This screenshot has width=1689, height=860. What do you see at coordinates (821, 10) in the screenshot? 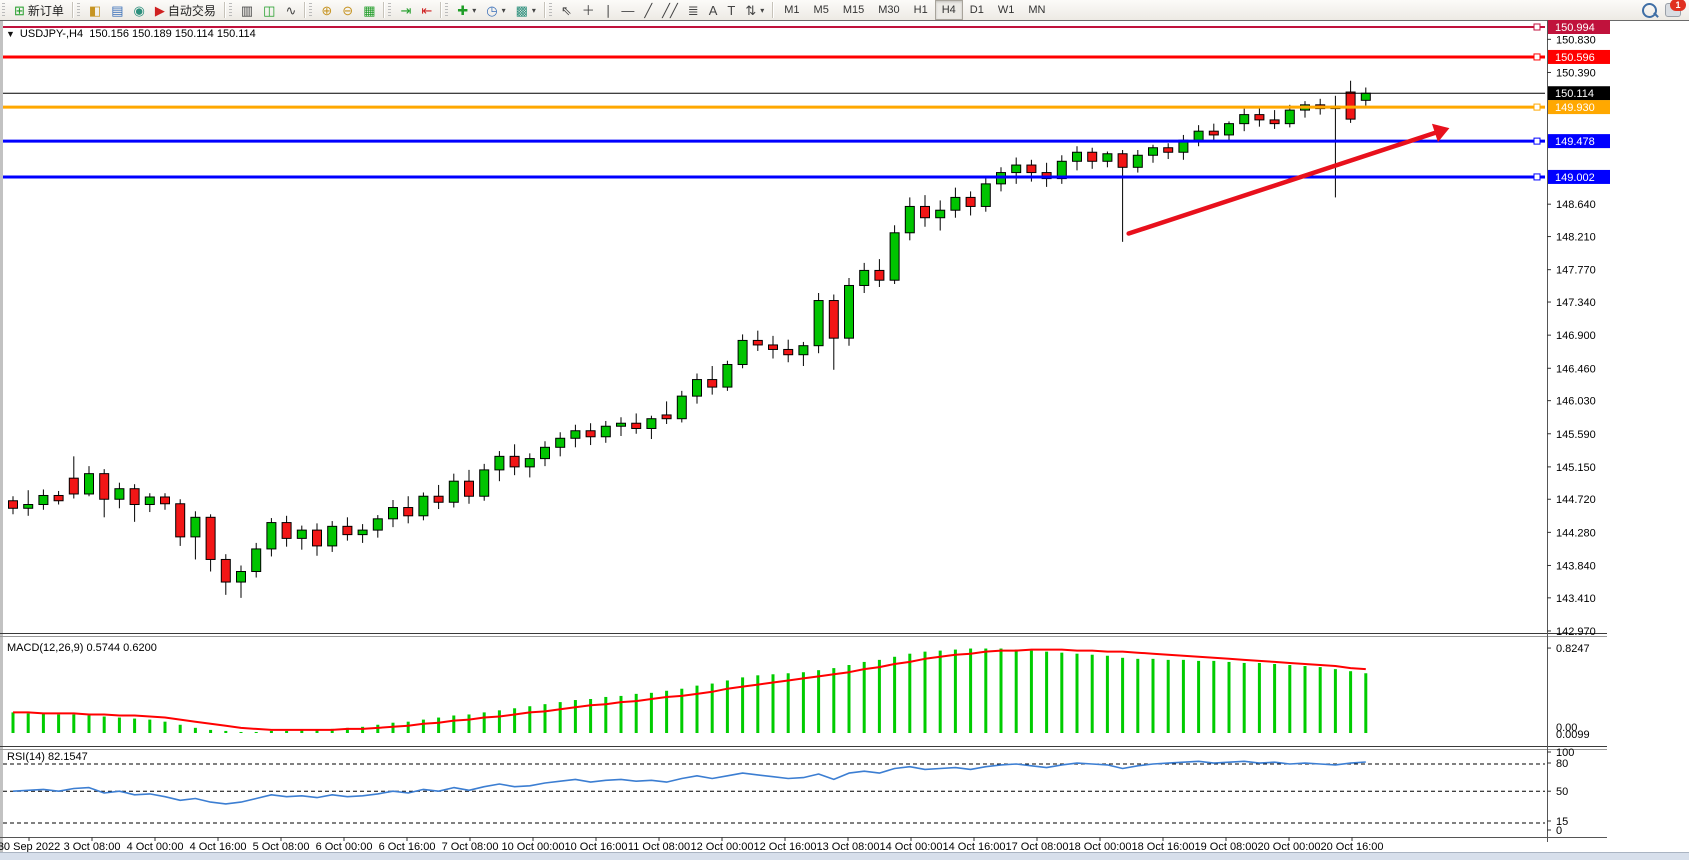
I see `timeframe-m5: M5` at bounding box center [821, 10].